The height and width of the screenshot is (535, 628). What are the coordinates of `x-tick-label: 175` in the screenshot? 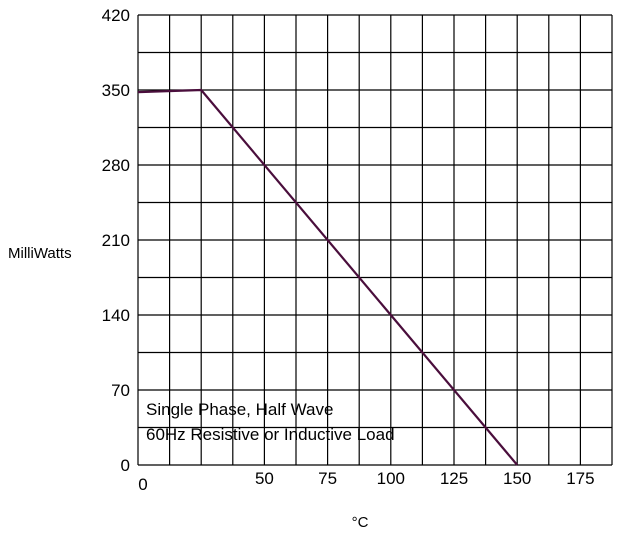 It's located at (580, 478).